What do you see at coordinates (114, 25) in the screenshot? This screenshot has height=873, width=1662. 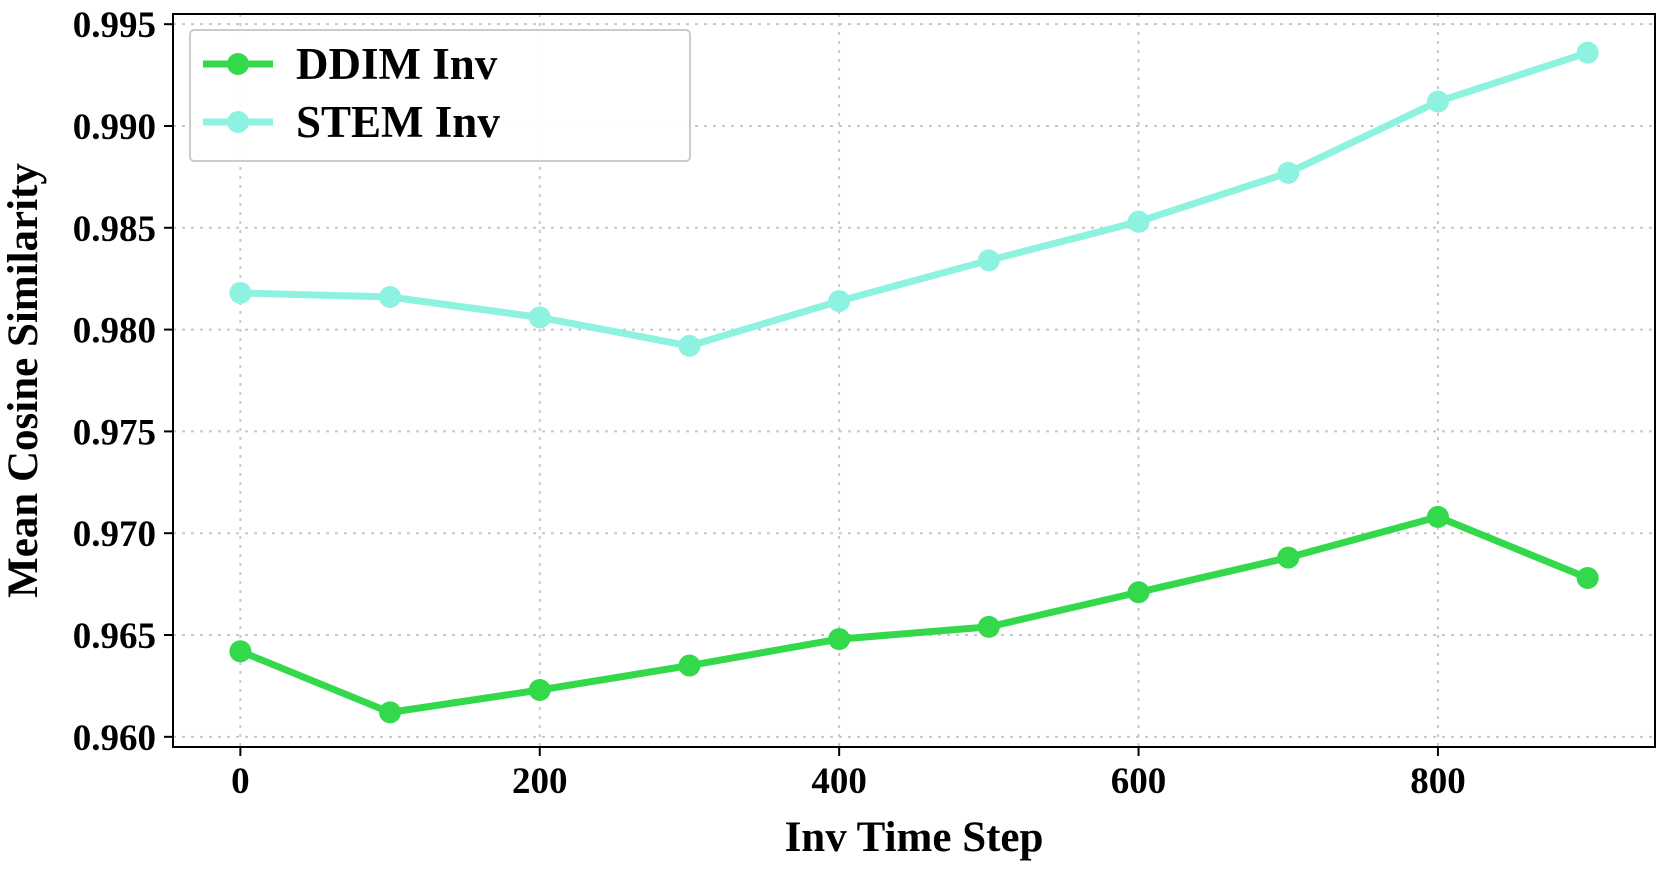 I see `y-tick-label: 0.995` at bounding box center [114, 25].